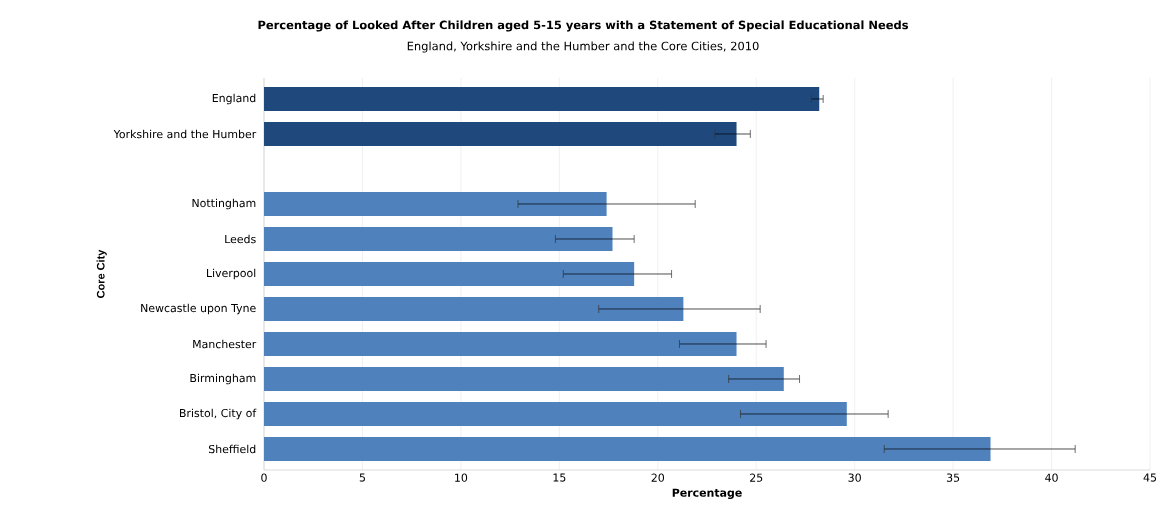  Describe the element at coordinates (1051, 477) in the screenshot. I see `x-tick-label: 40` at that location.